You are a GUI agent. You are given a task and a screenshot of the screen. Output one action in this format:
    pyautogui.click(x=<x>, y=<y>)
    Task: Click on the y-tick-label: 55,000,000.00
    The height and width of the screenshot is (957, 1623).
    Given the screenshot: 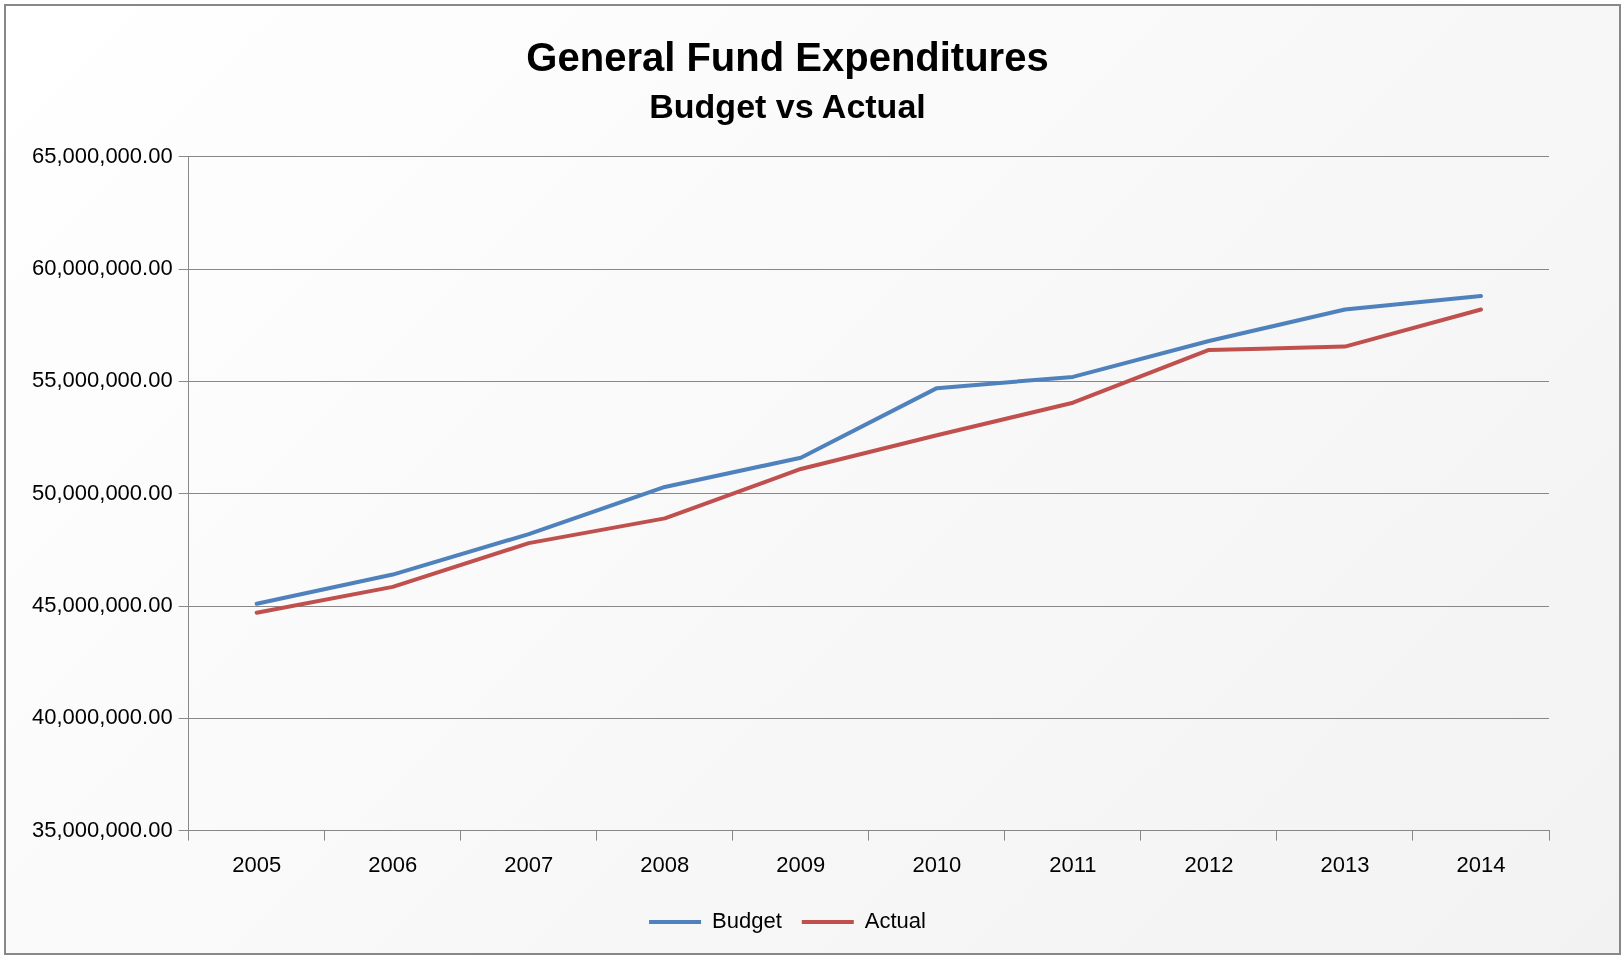 What is the action you would take?
    pyautogui.click(x=102, y=380)
    